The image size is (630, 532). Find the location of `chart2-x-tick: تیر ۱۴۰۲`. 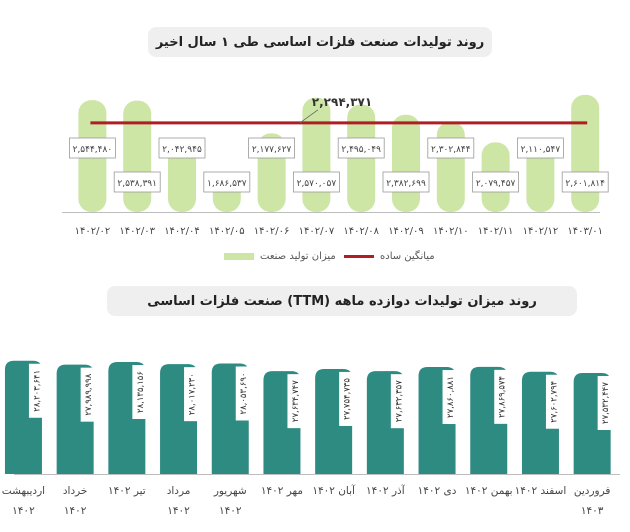

chart2-x-tick: تیر ۱۴۰۲ is located at coordinates (127, 491).